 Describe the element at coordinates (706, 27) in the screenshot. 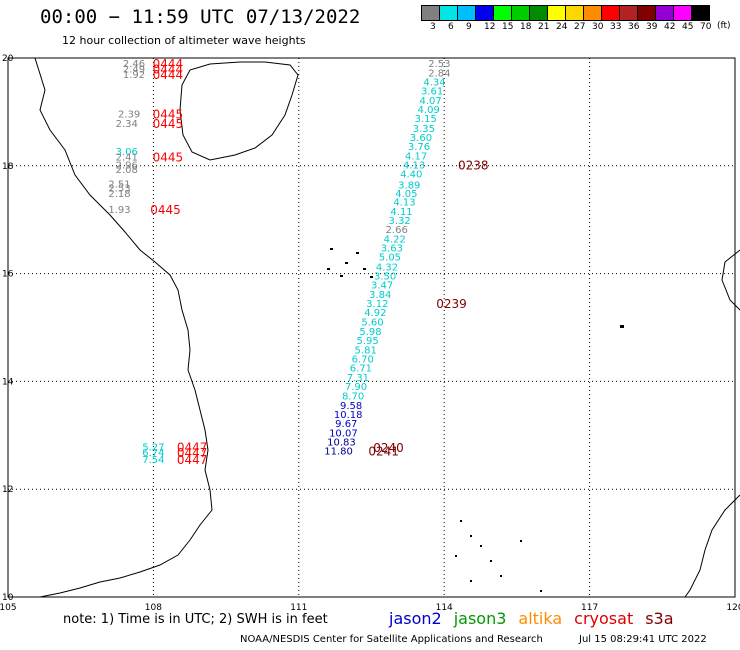

I see `colorbar-label: 70` at that location.